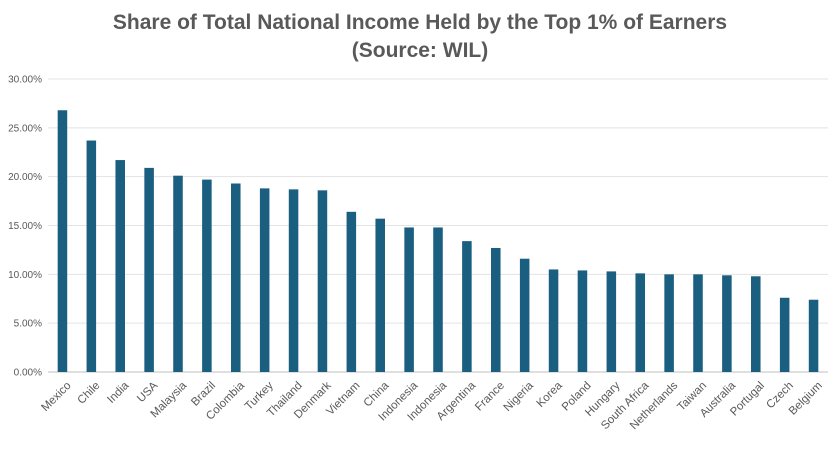 The width and height of the screenshot is (840, 453). Describe the element at coordinates (813, 335) in the screenshot. I see `bar-belgium` at that location.